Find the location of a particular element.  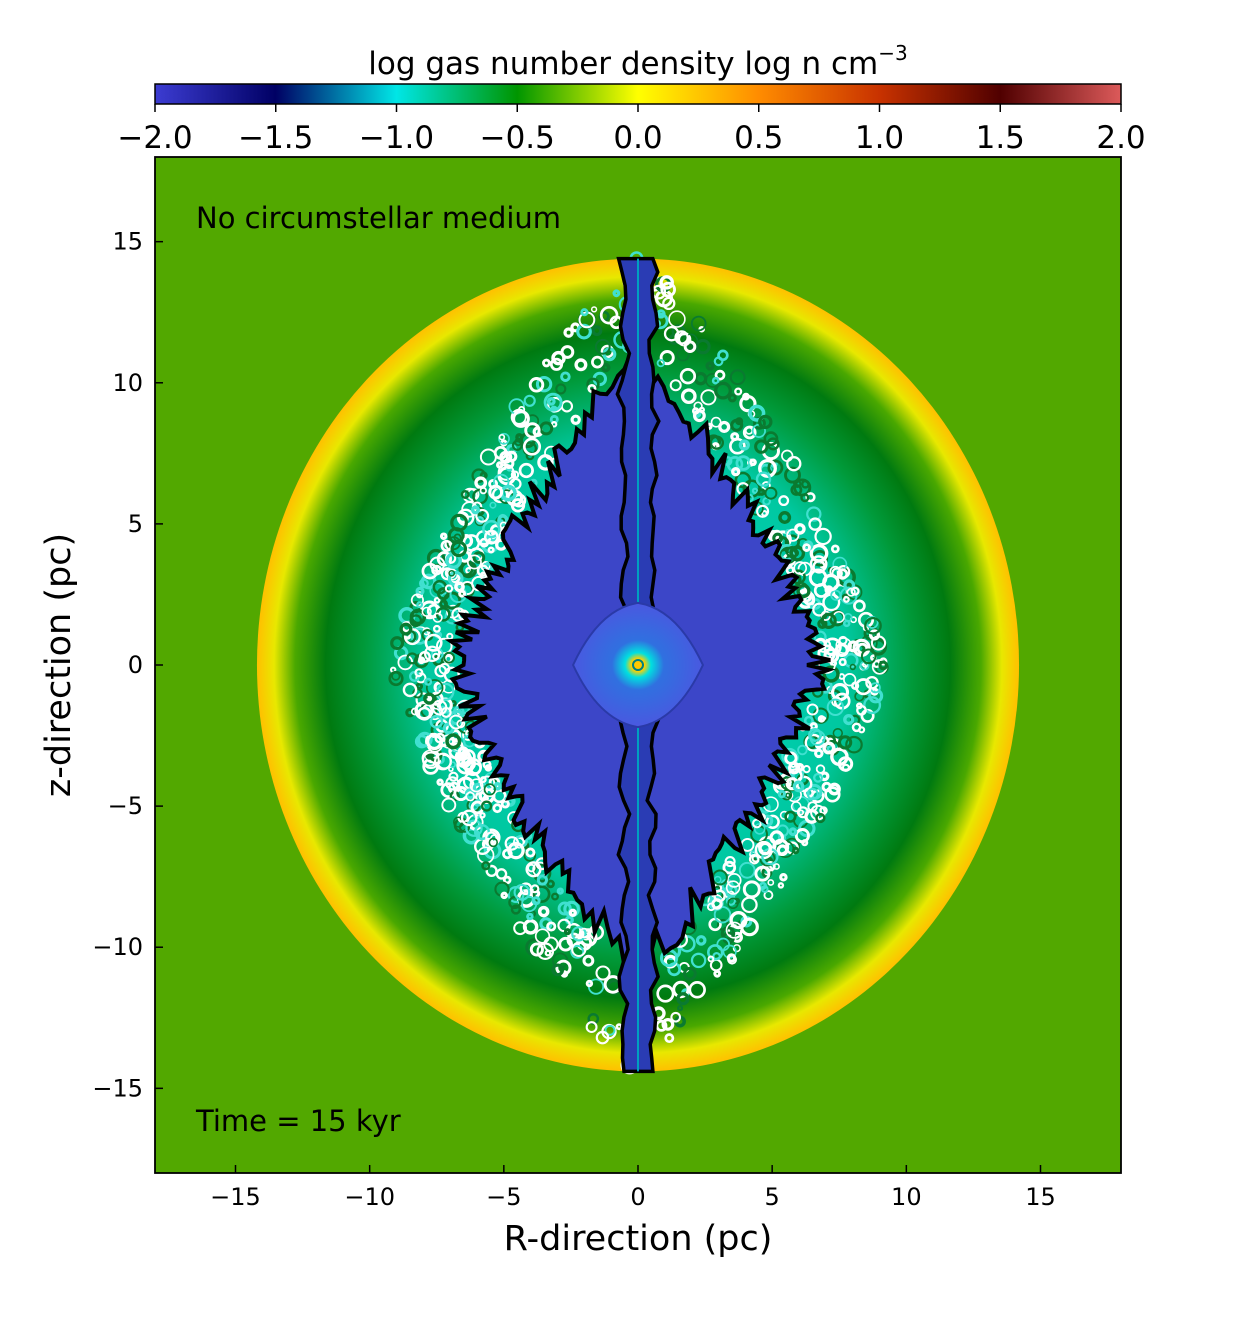

colorbar-tick-label: 2.0 is located at coordinates (1120, 138).